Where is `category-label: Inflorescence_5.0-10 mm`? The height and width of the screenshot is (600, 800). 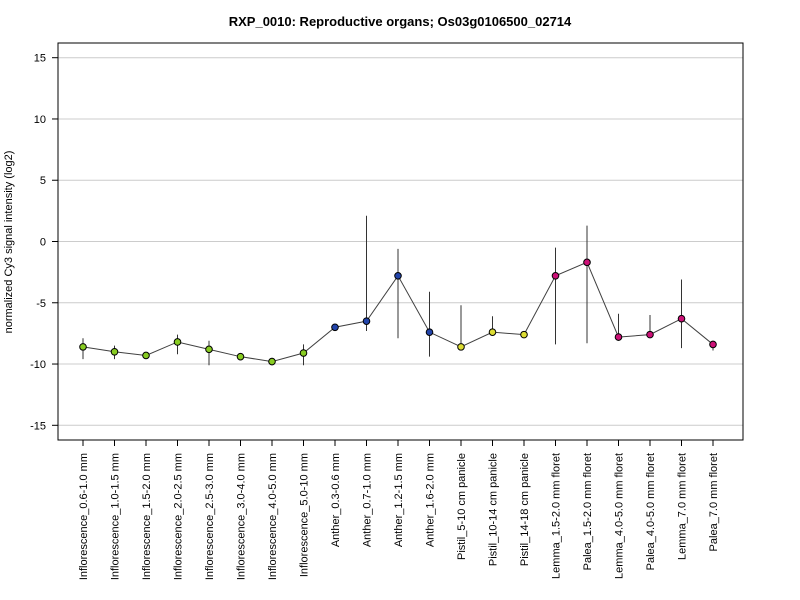
category-label: Inflorescence_5.0-10 mm is located at coordinates (305, 515).